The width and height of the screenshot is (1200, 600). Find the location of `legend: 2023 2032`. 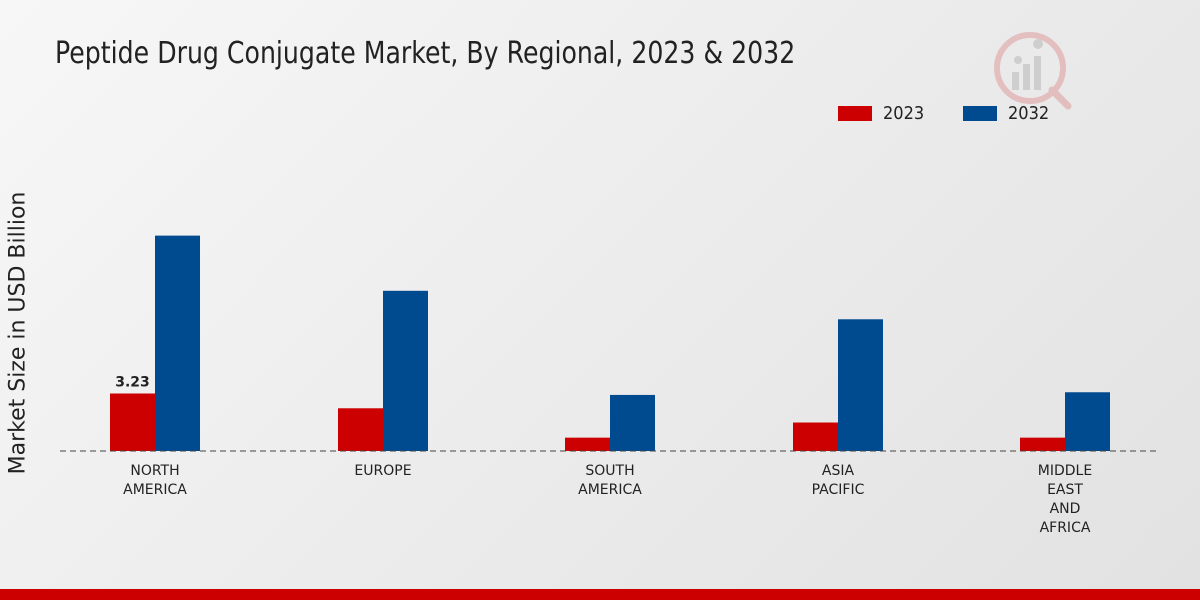

legend: 2023 2032 is located at coordinates (963, 113).